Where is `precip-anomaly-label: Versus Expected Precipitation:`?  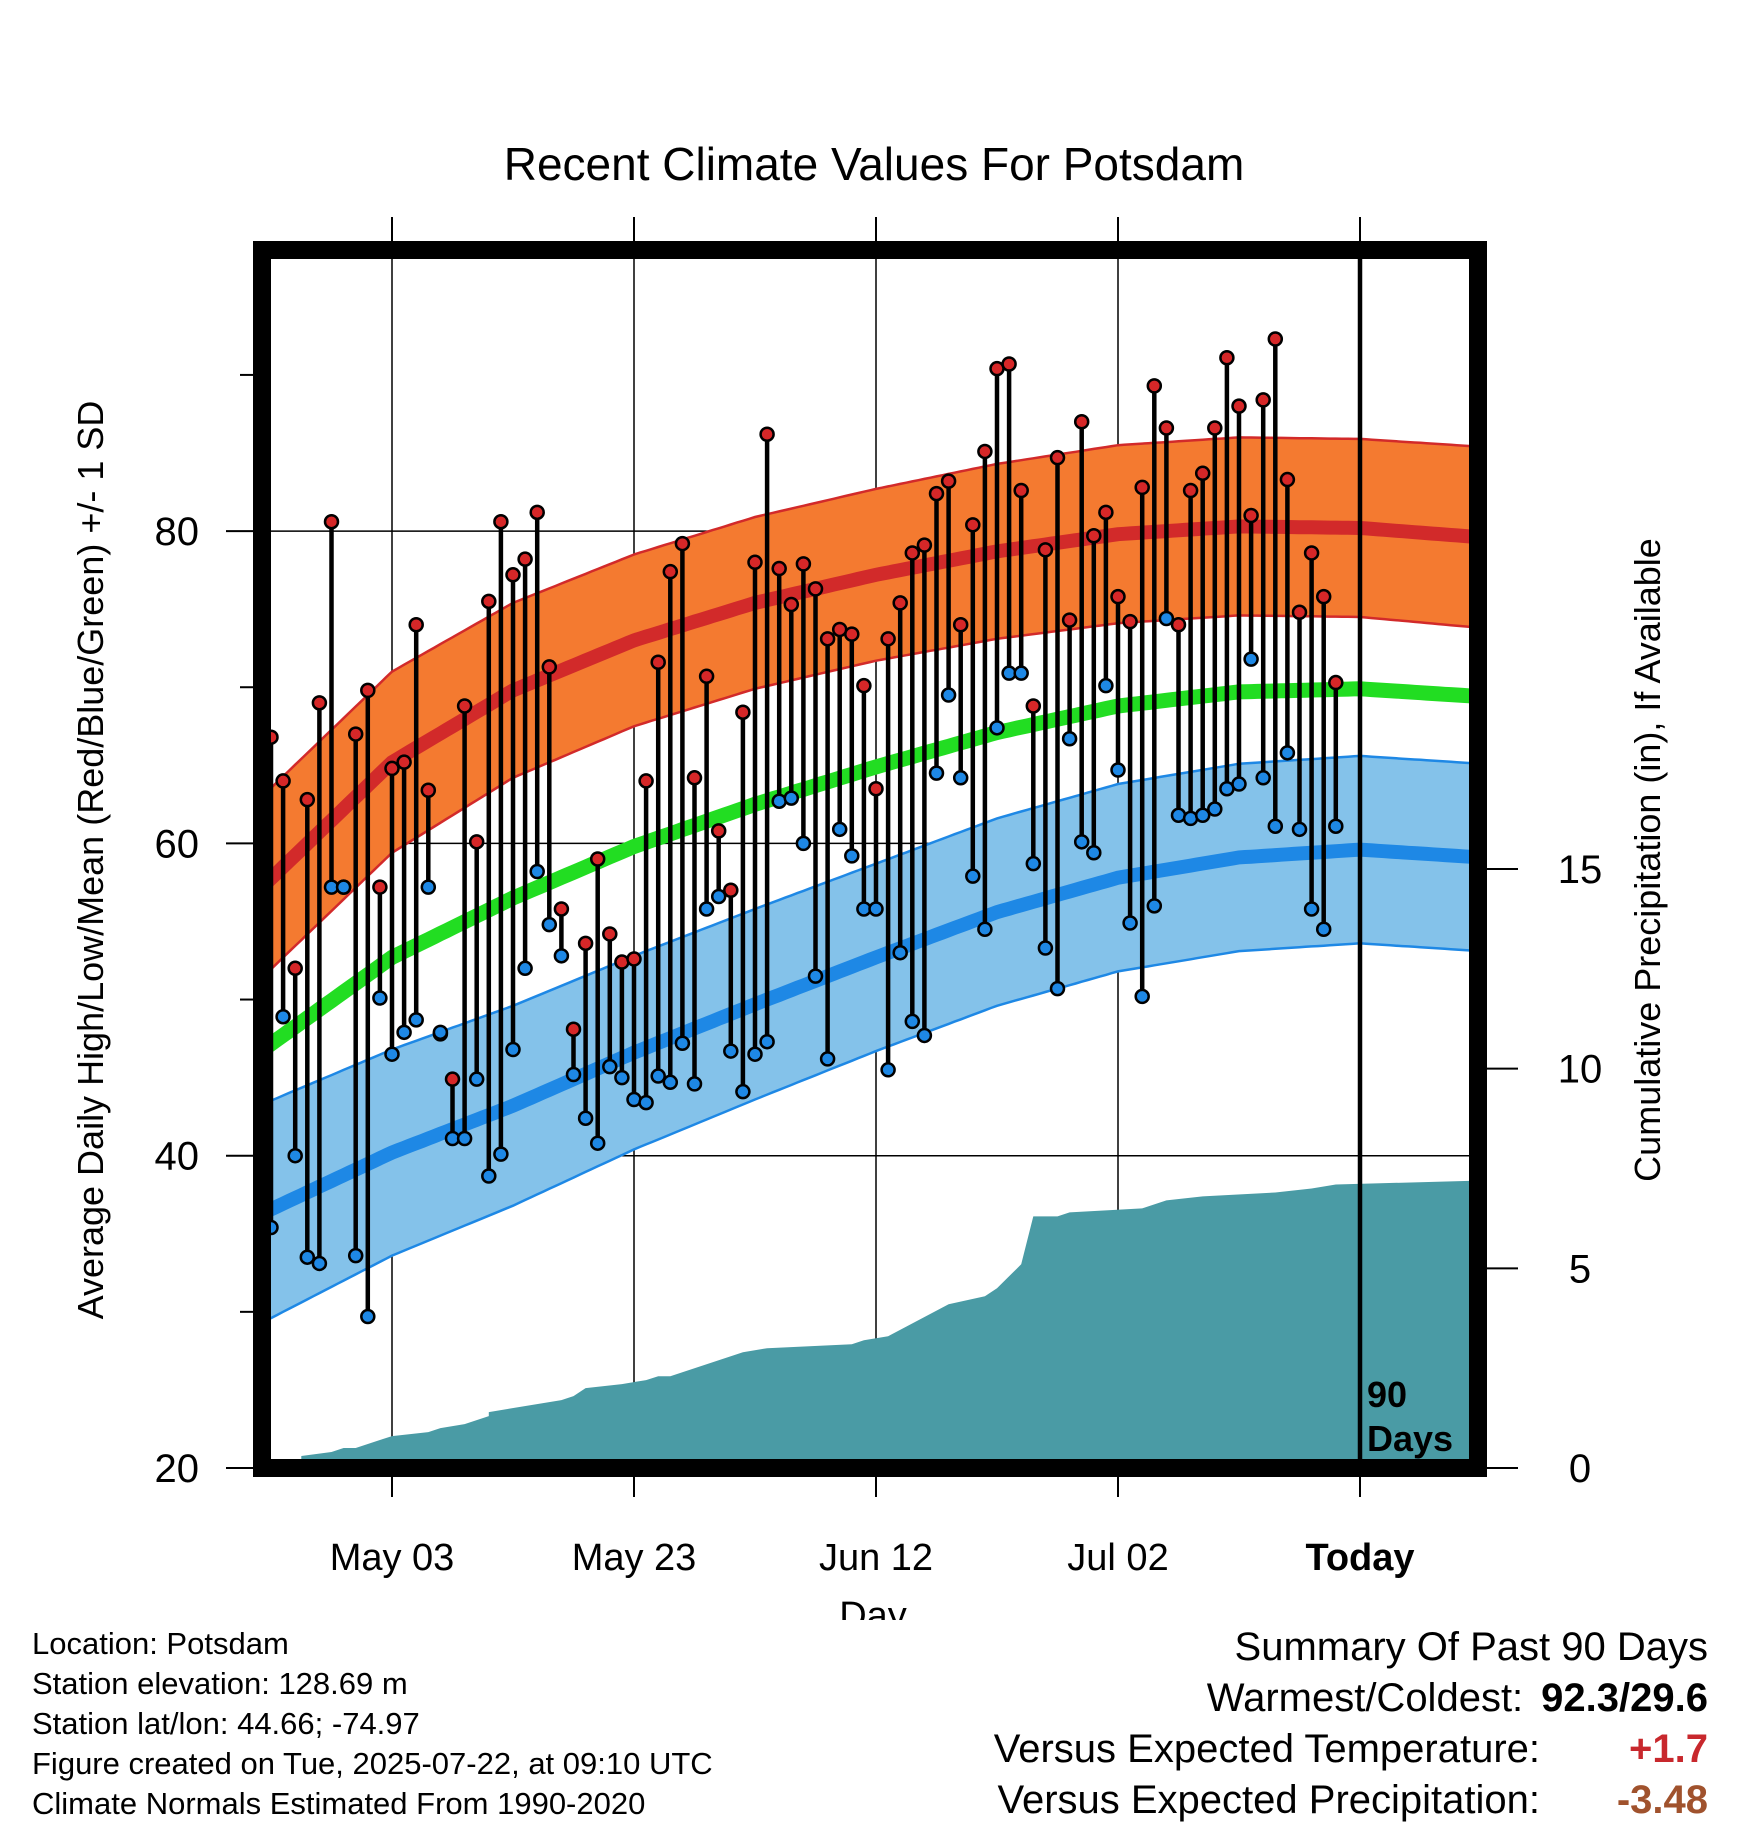
precip-anomaly-label: Versus Expected Precipitation: is located at coordinates (1268, 1800).